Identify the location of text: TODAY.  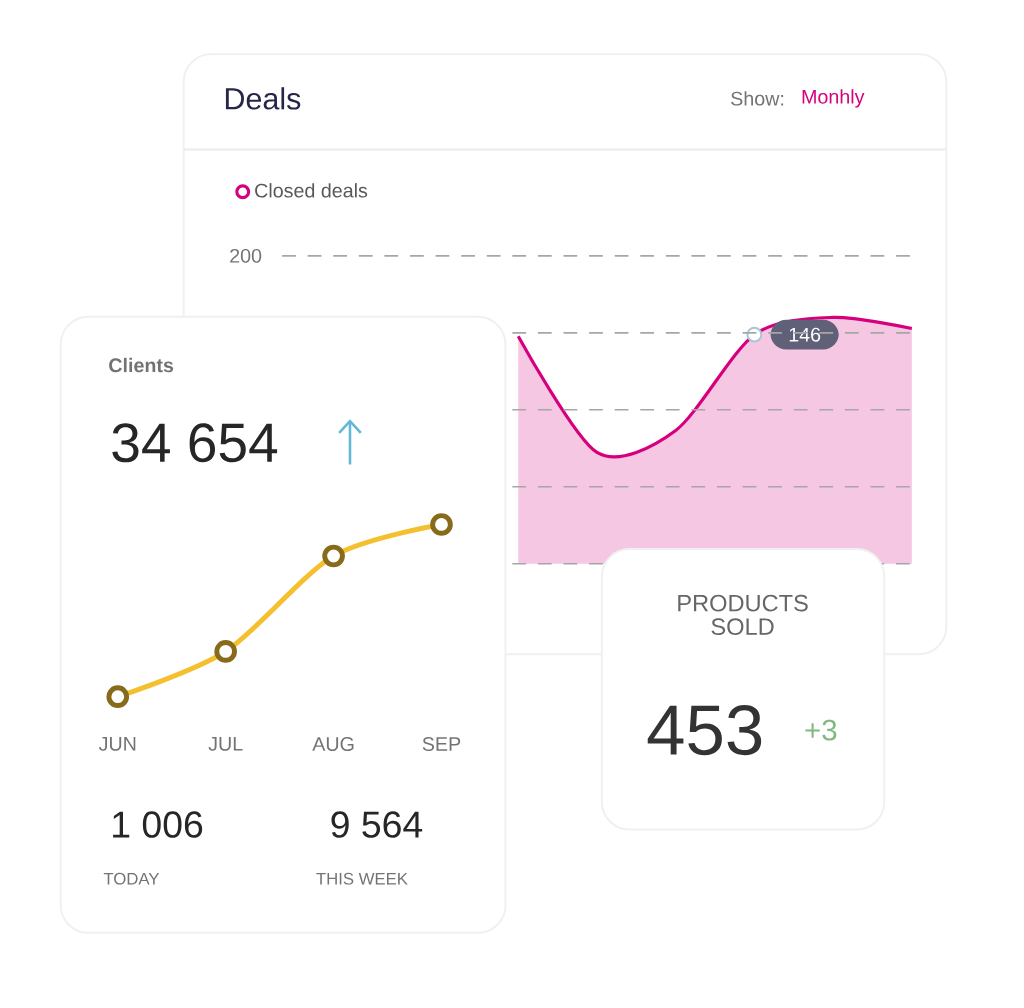
(131, 879).